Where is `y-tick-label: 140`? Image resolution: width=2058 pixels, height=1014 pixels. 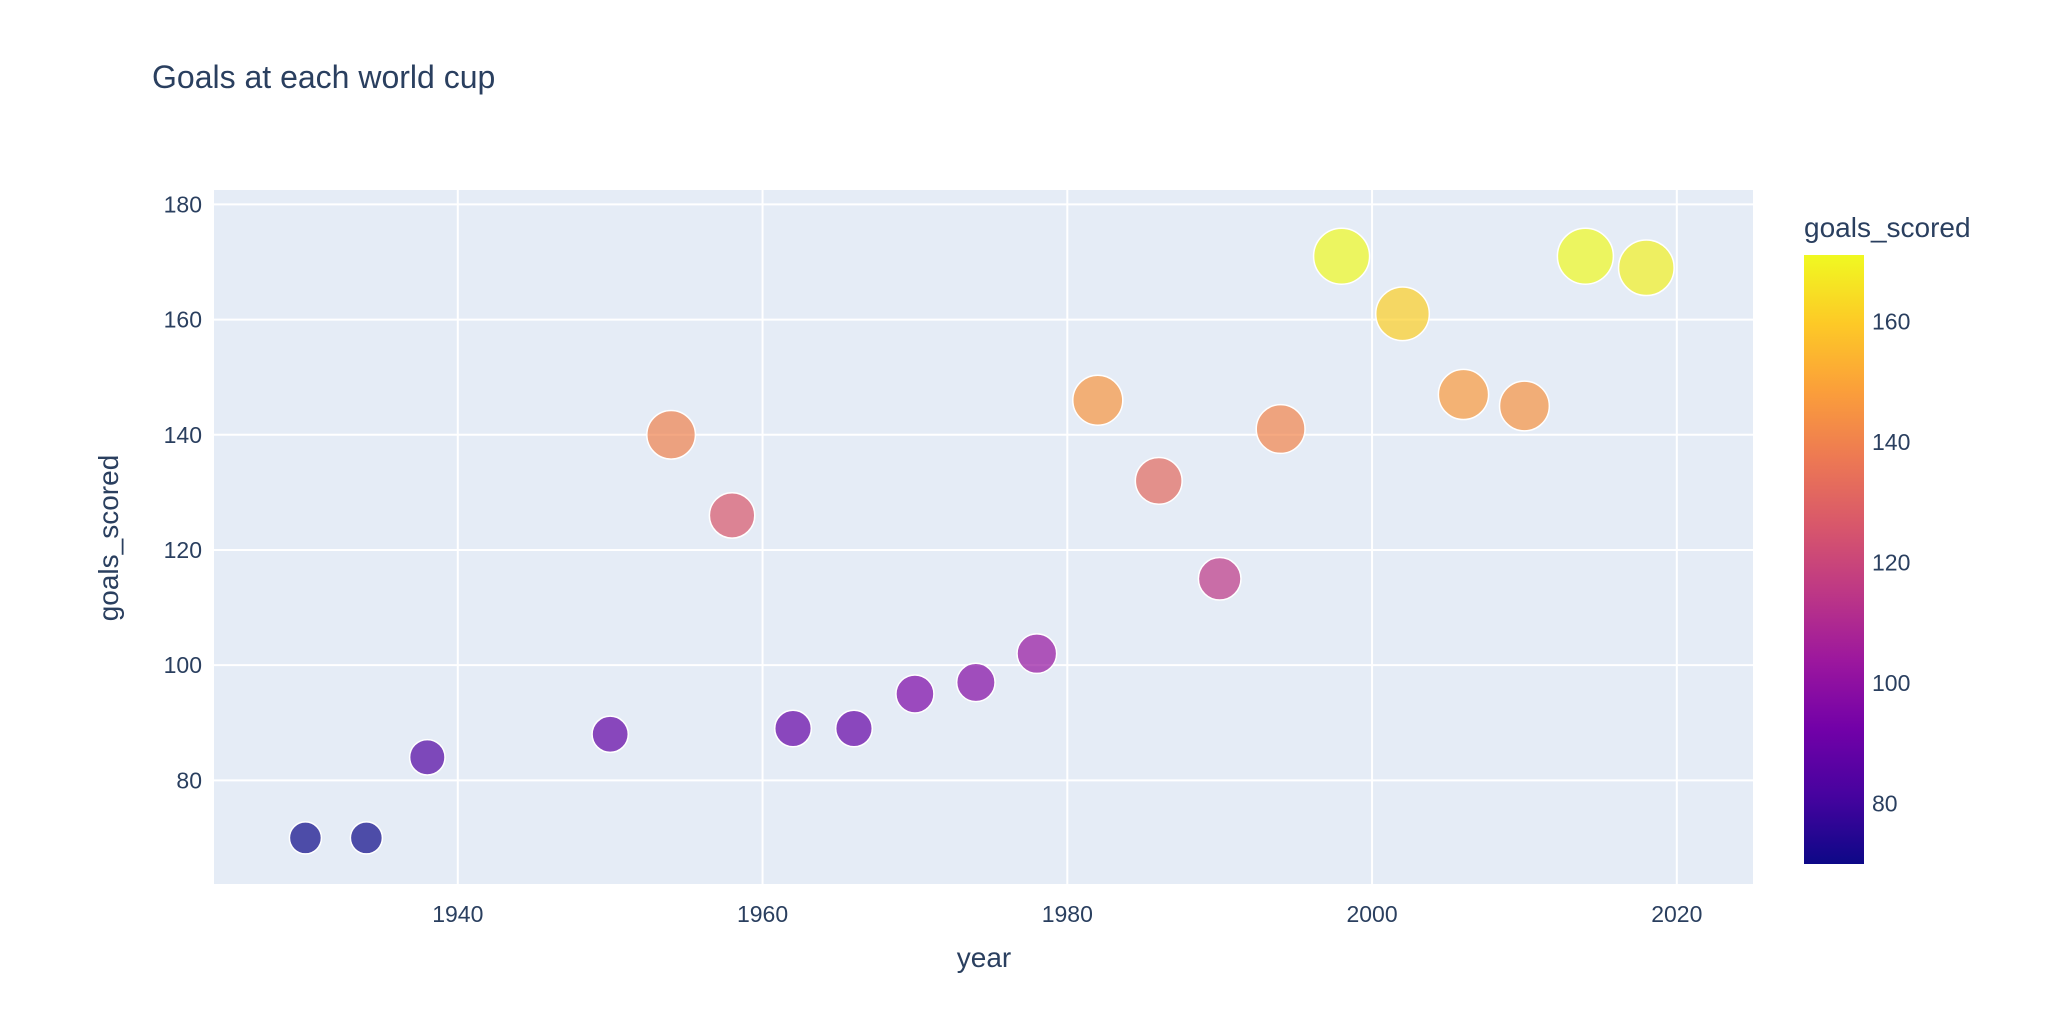
y-tick-label: 140 is located at coordinates (183, 435).